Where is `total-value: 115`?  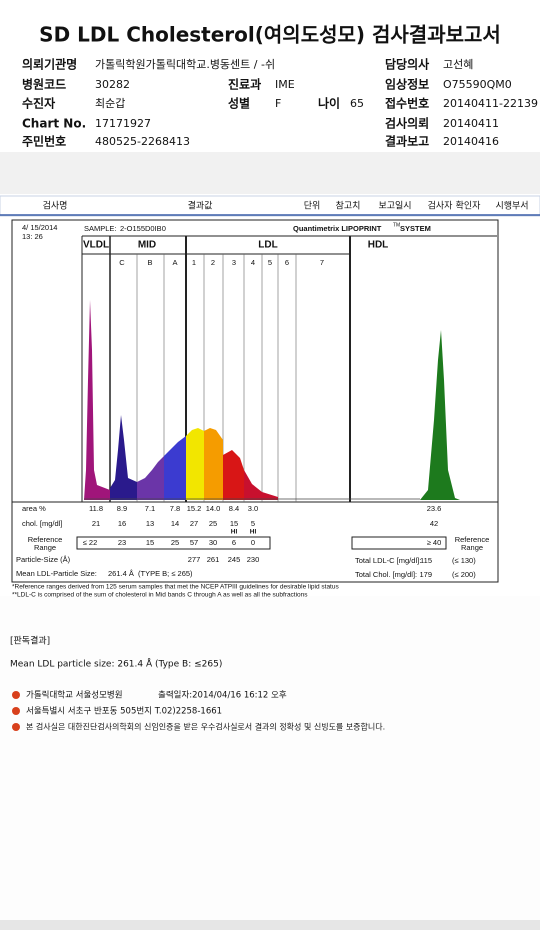 total-value: 115 is located at coordinates (426, 560).